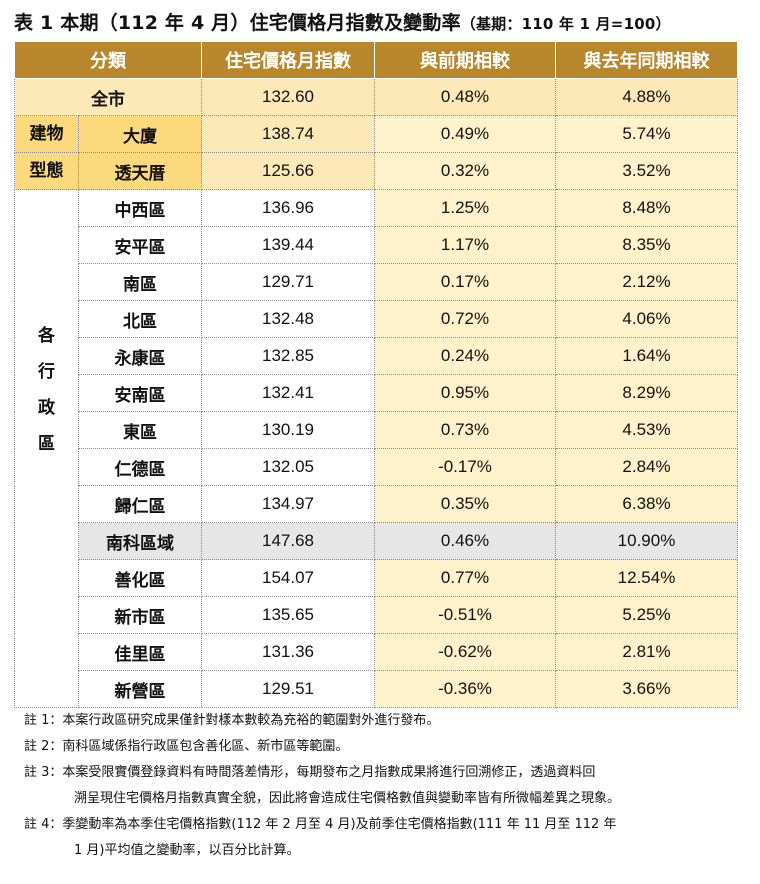 The image size is (760, 884). Describe the element at coordinates (140, 171) in the screenshot. I see `row-label: 透天厝` at that location.